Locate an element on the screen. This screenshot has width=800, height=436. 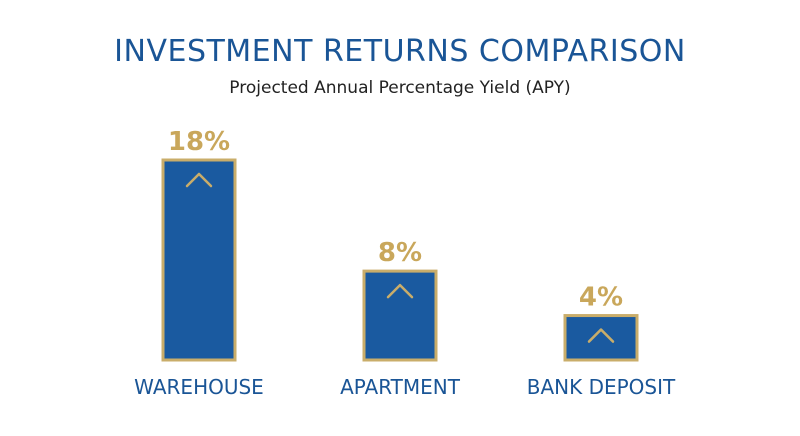
value-label-warehouse: 18% is located at coordinates (199, 142).